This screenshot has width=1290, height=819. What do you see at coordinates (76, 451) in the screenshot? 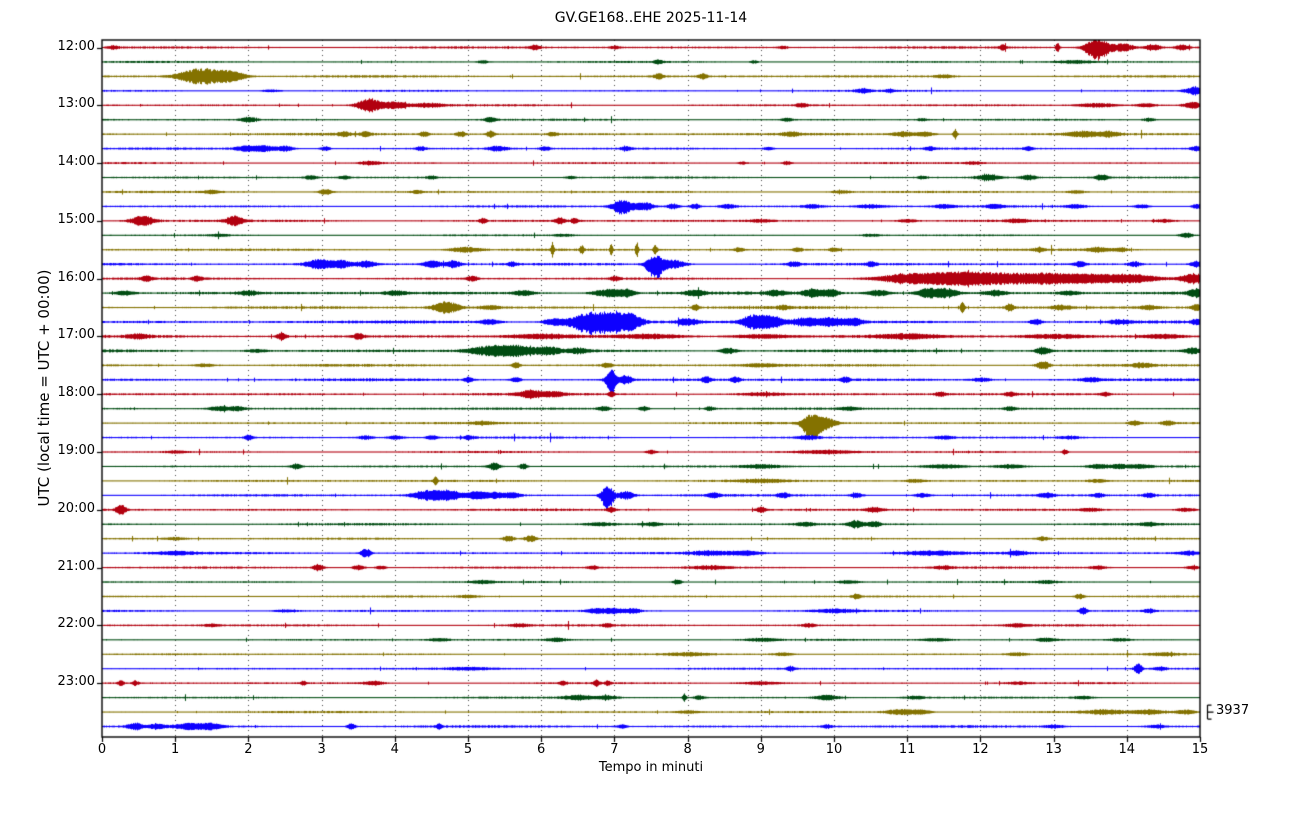
I see `hour-tick-label: 19:00` at bounding box center [76, 451].